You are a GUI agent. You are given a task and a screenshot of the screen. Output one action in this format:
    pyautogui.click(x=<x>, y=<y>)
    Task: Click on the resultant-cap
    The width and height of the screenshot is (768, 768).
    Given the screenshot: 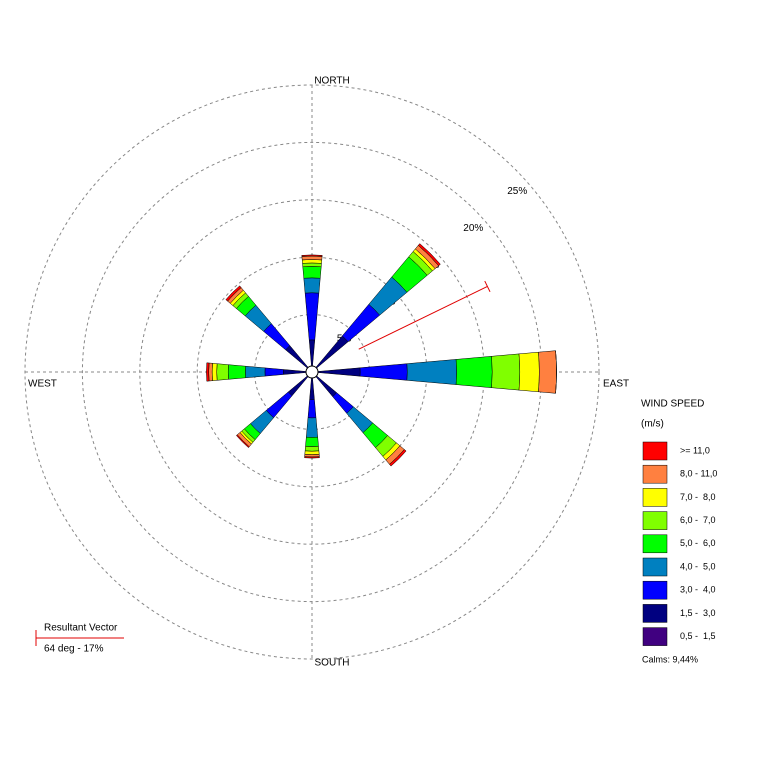 What is the action you would take?
    pyautogui.click(x=487, y=286)
    